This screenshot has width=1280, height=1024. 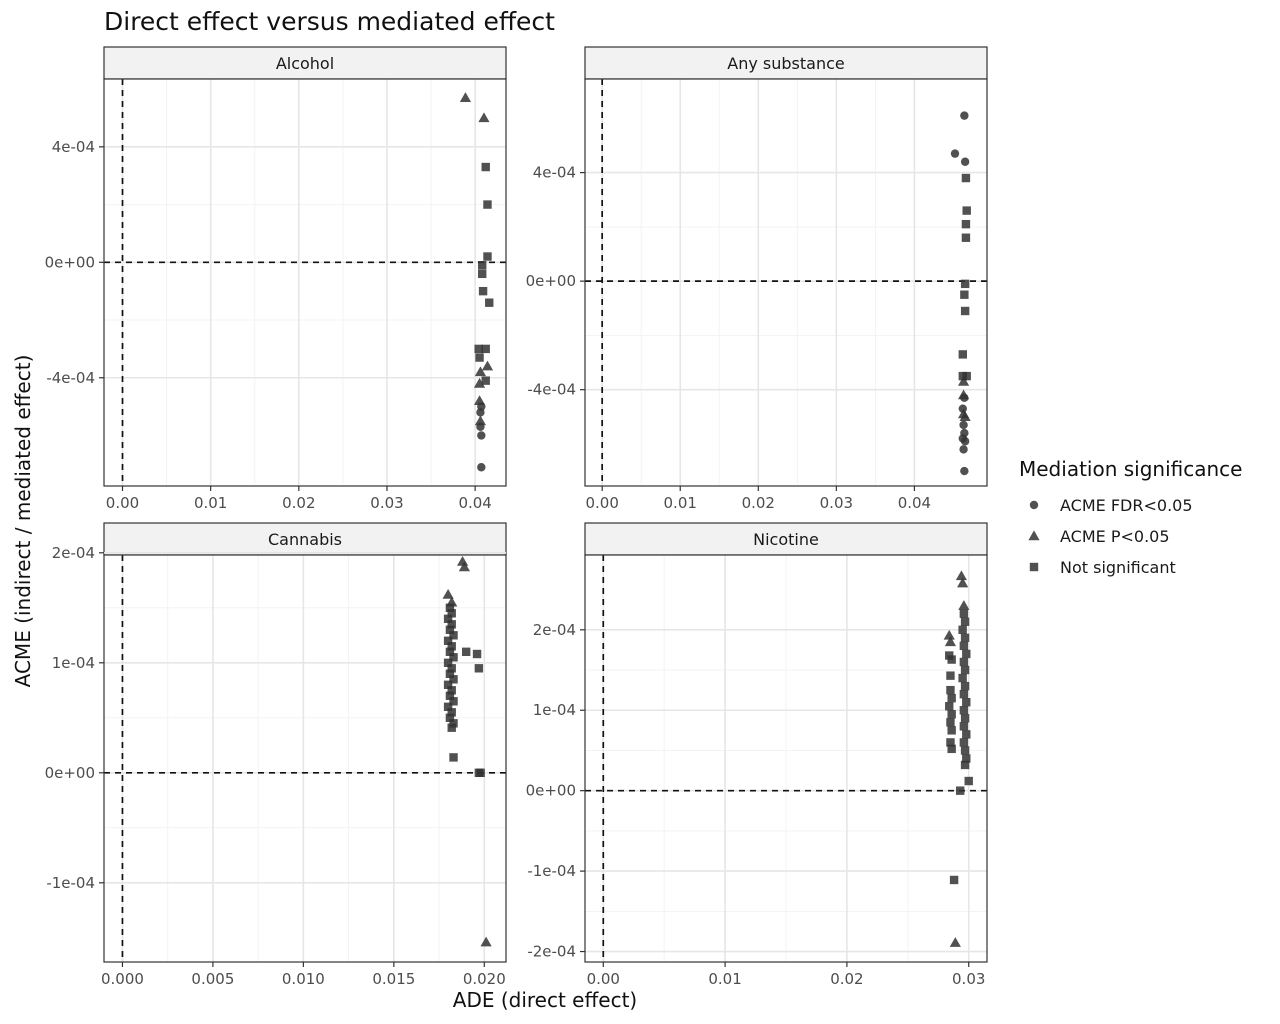 I want to click on legend-key-square, so click(x=1034, y=567).